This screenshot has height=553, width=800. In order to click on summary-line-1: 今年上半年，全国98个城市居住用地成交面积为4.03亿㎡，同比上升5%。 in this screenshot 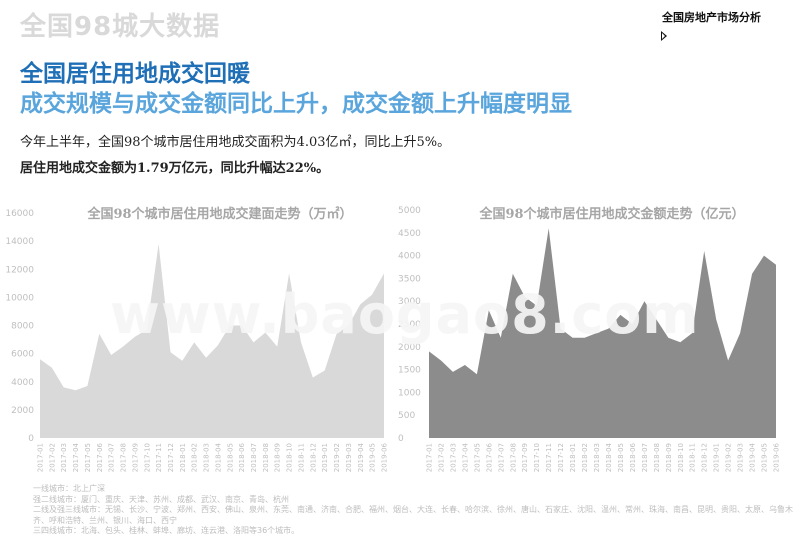, I will do `click(235, 142)`.